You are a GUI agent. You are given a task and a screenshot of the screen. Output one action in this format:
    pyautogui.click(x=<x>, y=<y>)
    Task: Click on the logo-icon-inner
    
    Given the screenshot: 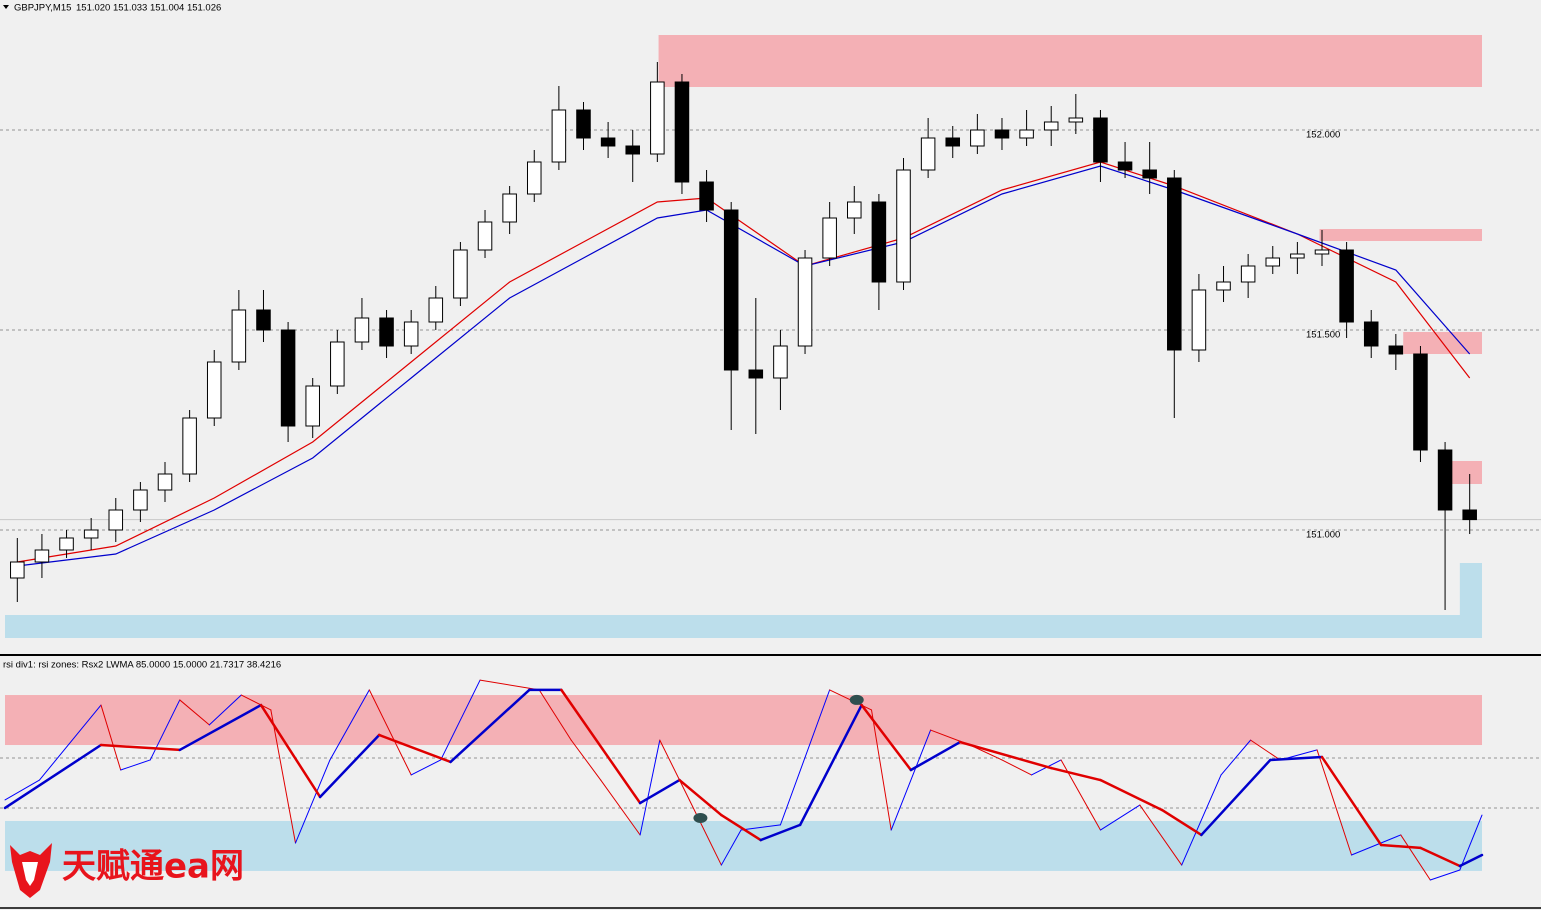 What is the action you would take?
    pyautogui.click(x=30, y=874)
    